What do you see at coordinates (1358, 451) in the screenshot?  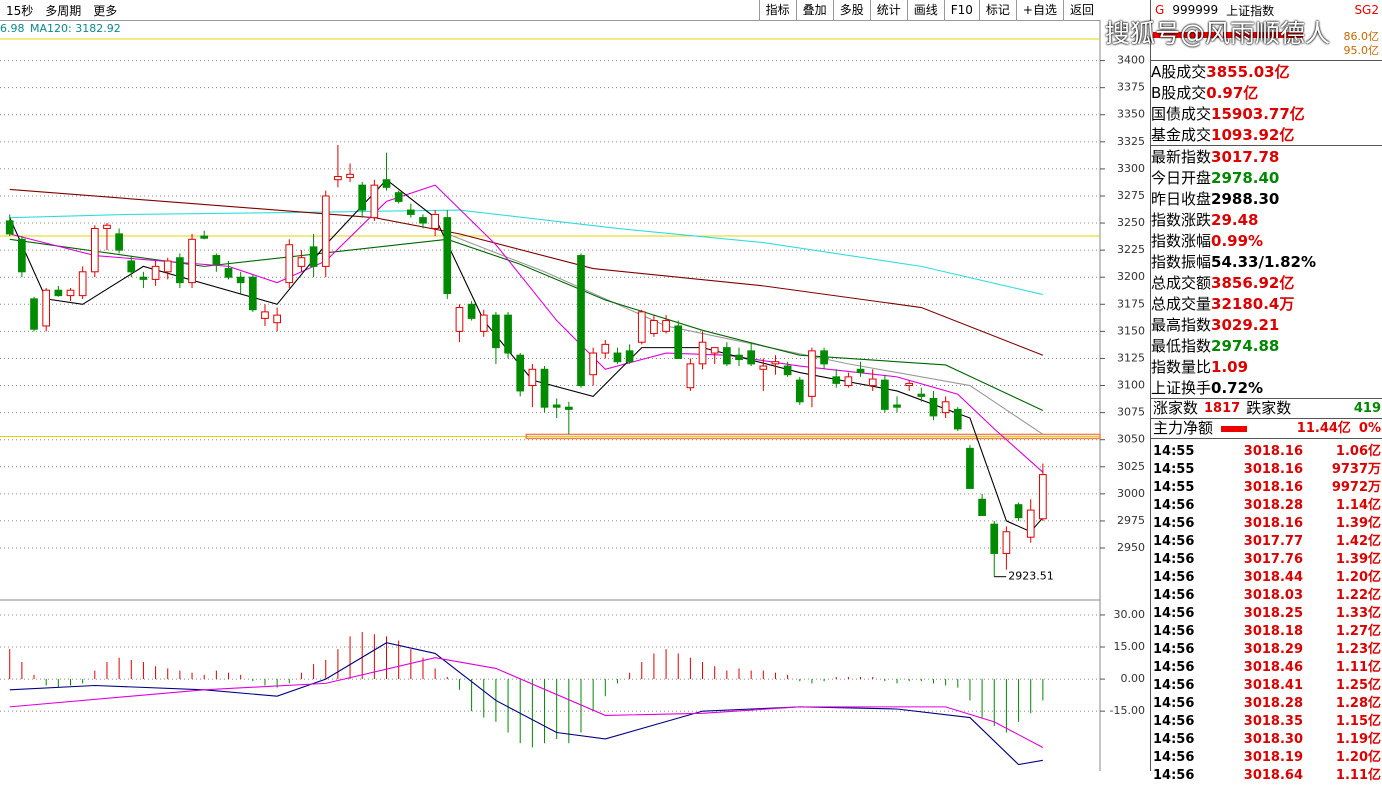 I see `tick-cell: 1.06亿` at bounding box center [1358, 451].